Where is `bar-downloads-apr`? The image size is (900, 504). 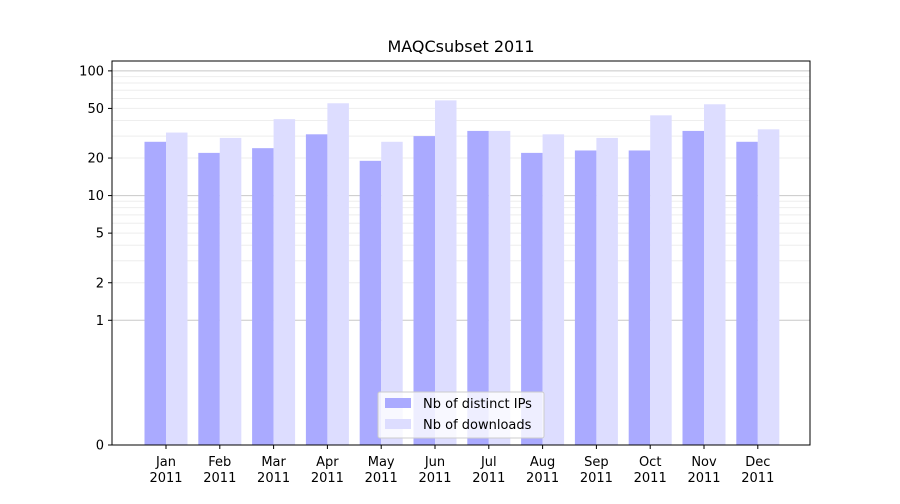
bar-downloads-apr is located at coordinates (338, 274).